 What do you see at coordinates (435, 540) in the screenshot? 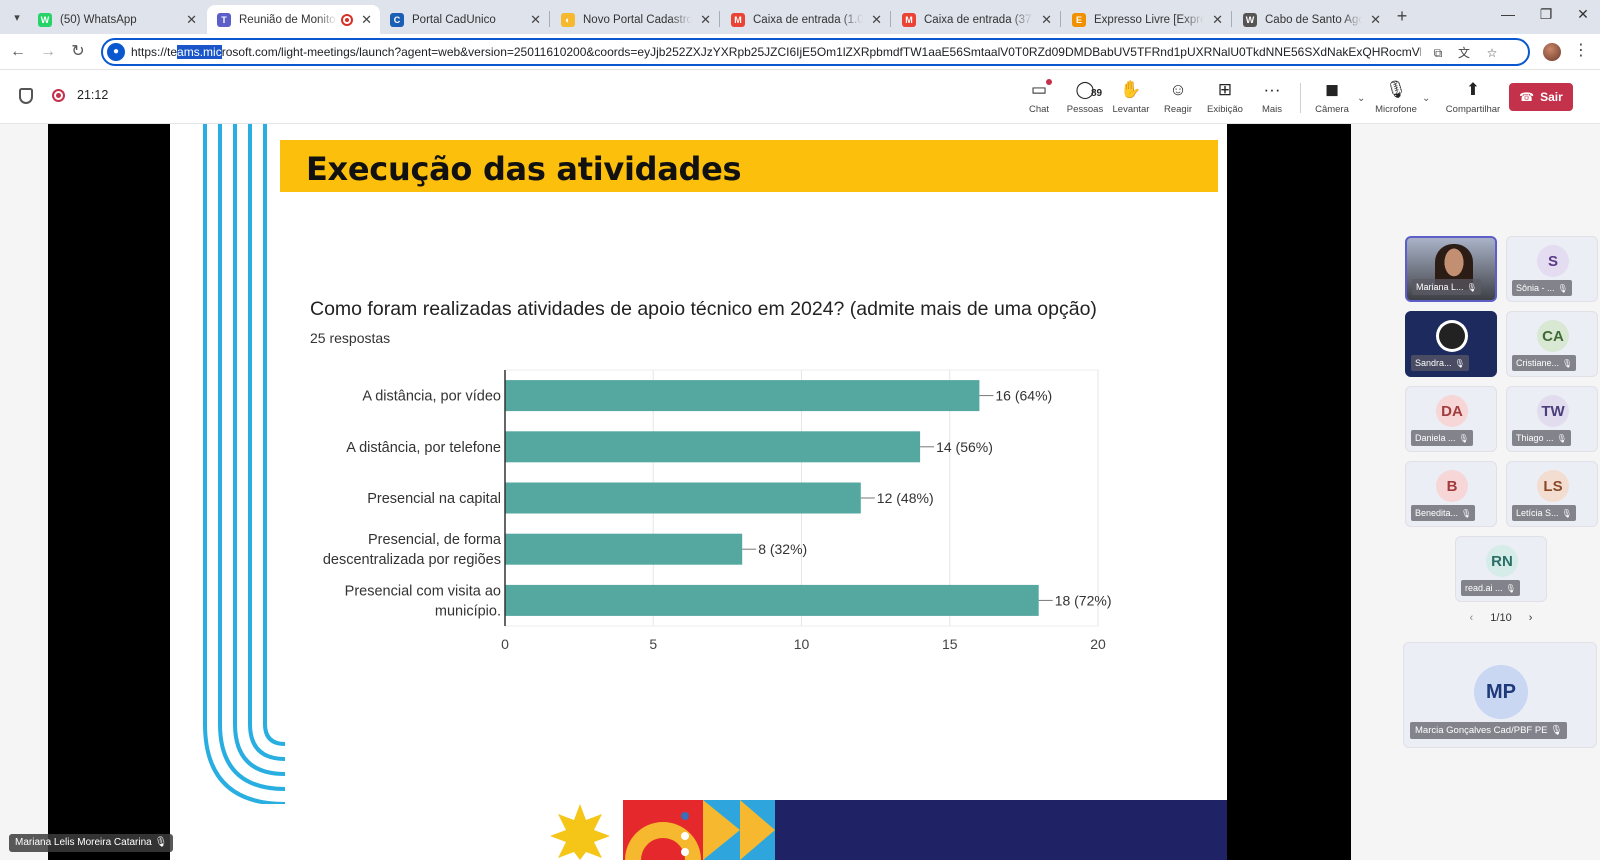
I see `category-label: Presencial, de forma` at bounding box center [435, 540].